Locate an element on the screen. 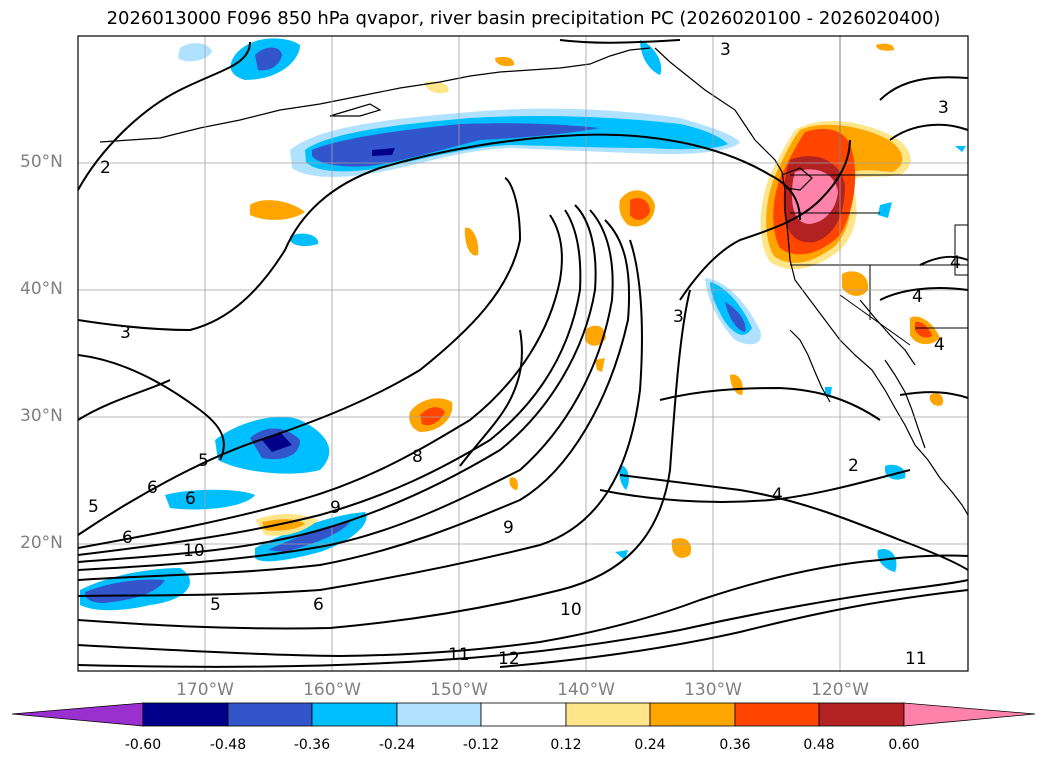 The width and height of the screenshot is (1047, 765). lon-label-120w: 120°W is located at coordinates (840, 690).